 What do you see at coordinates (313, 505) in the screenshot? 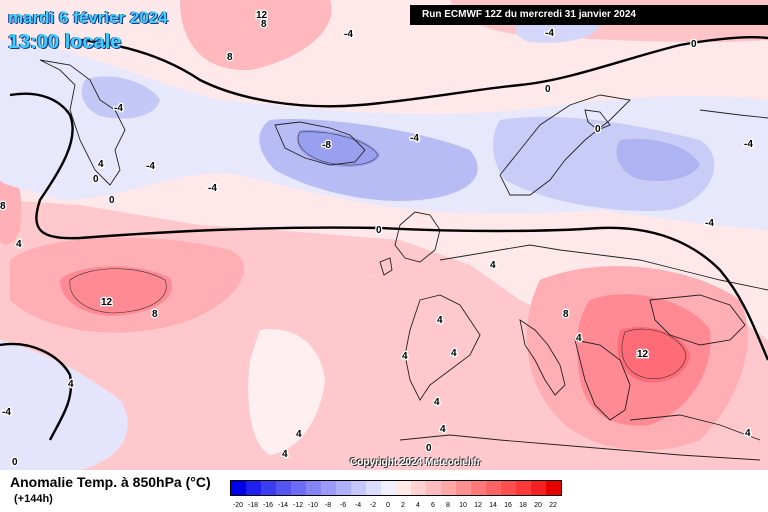
I see `color-scale-tick-label: -10` at bounding box center [313, 505].